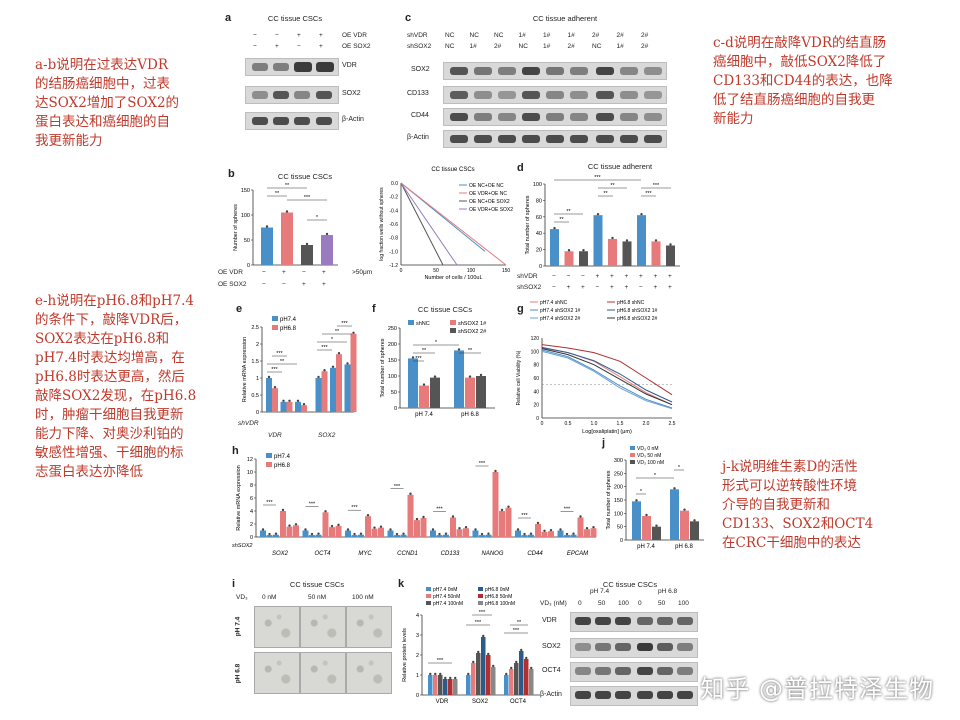  What do you see at coordinates (565, 18) in the screenshot?
I see `panel-title: CC tissue adherent` at bounding box center [565, 18].